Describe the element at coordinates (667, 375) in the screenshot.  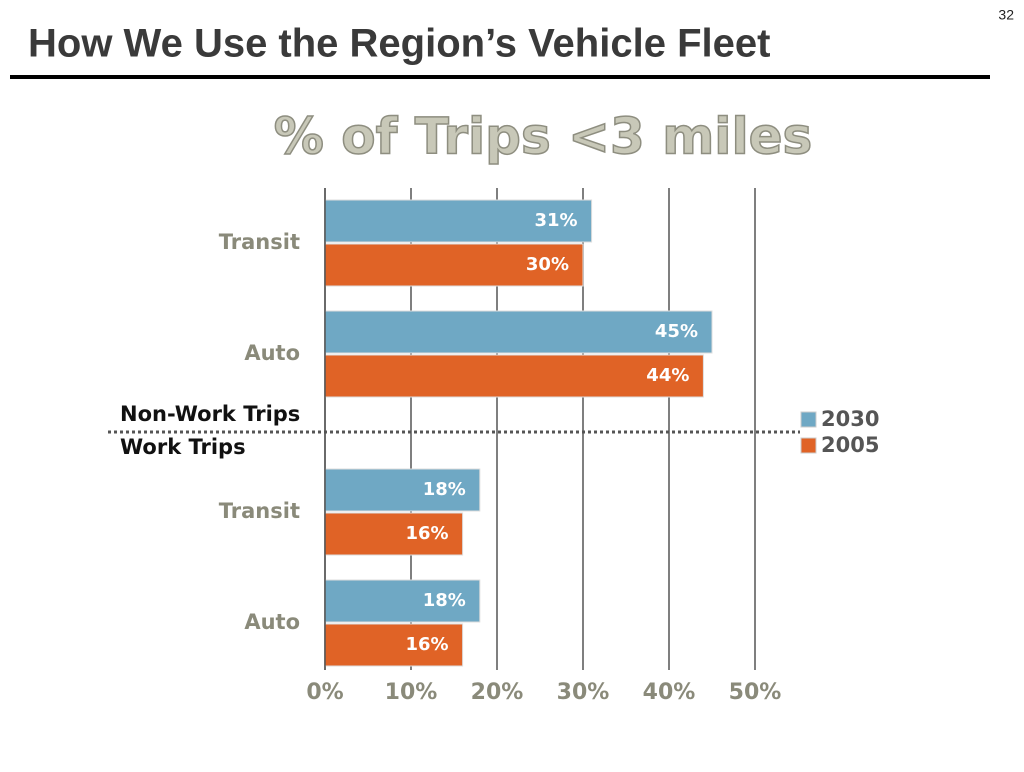
I see `value-label: 44%` at that location.